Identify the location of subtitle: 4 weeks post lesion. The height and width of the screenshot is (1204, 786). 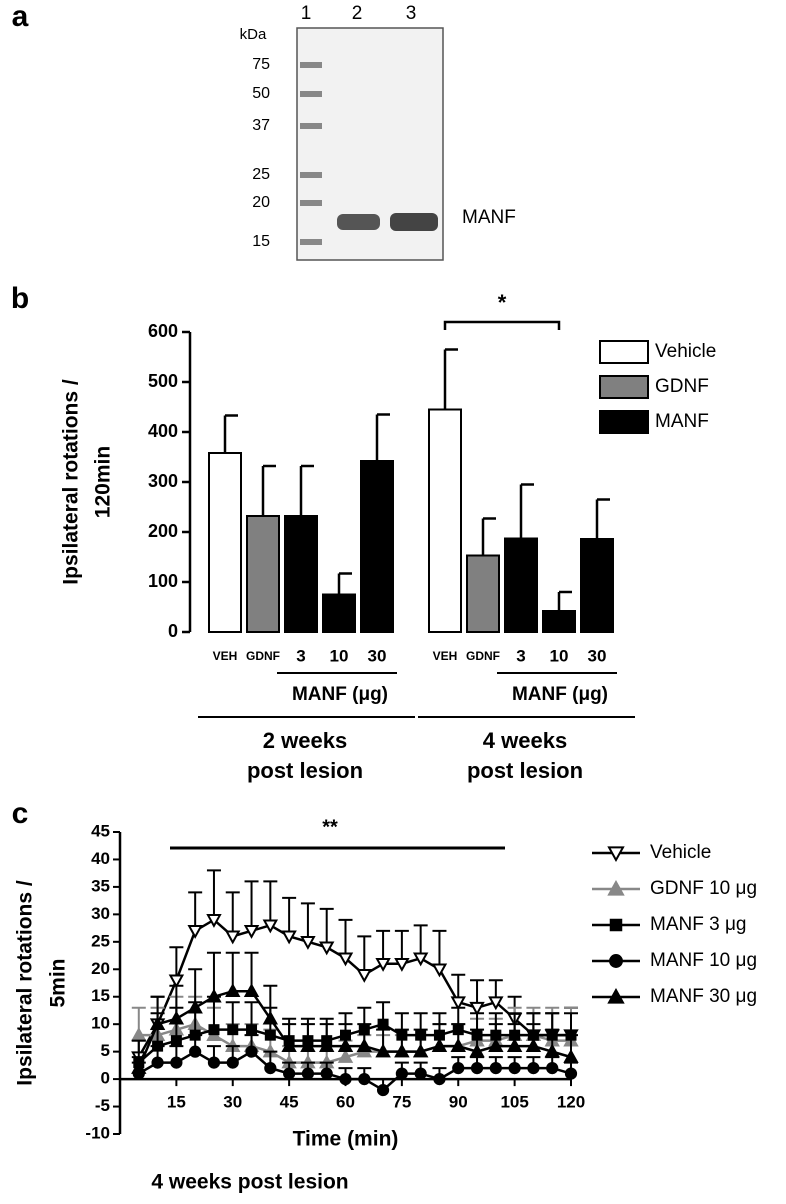
(249, 1182).